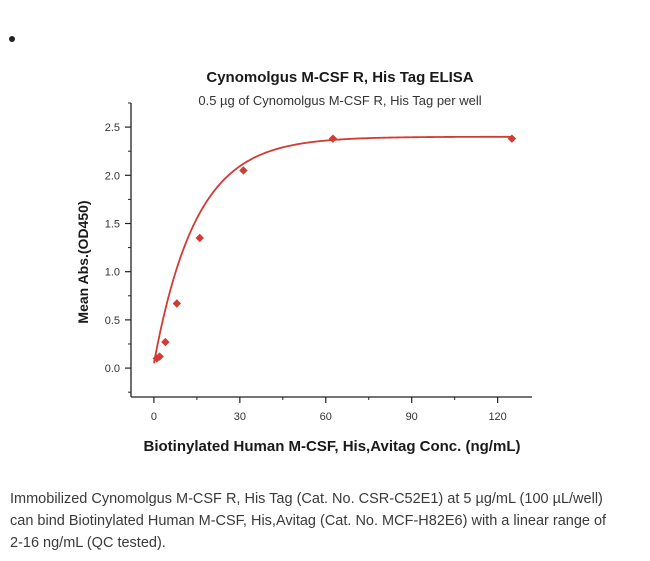 Image resolution: width=650 pixels, height=561 pixels. I want to click on x-tick-label: 0, so click(154, 417).